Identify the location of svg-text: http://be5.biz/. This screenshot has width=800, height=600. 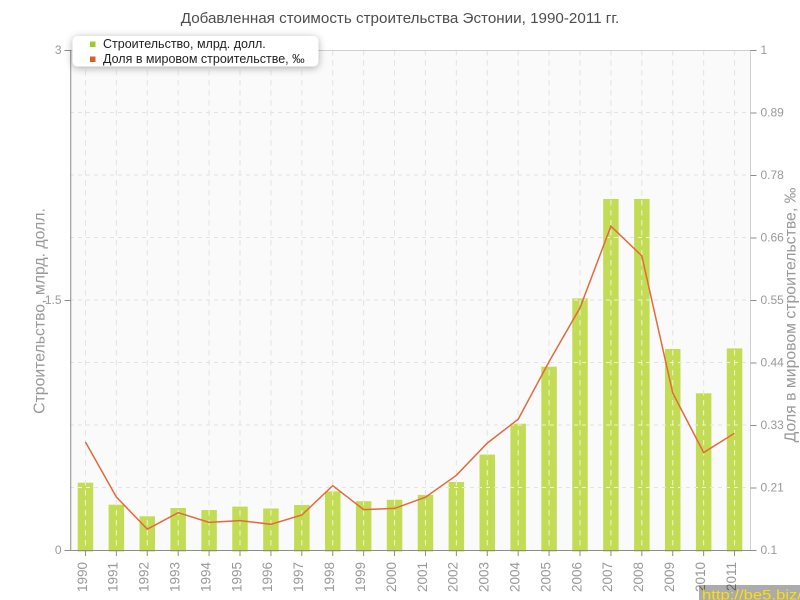
(751, 594).